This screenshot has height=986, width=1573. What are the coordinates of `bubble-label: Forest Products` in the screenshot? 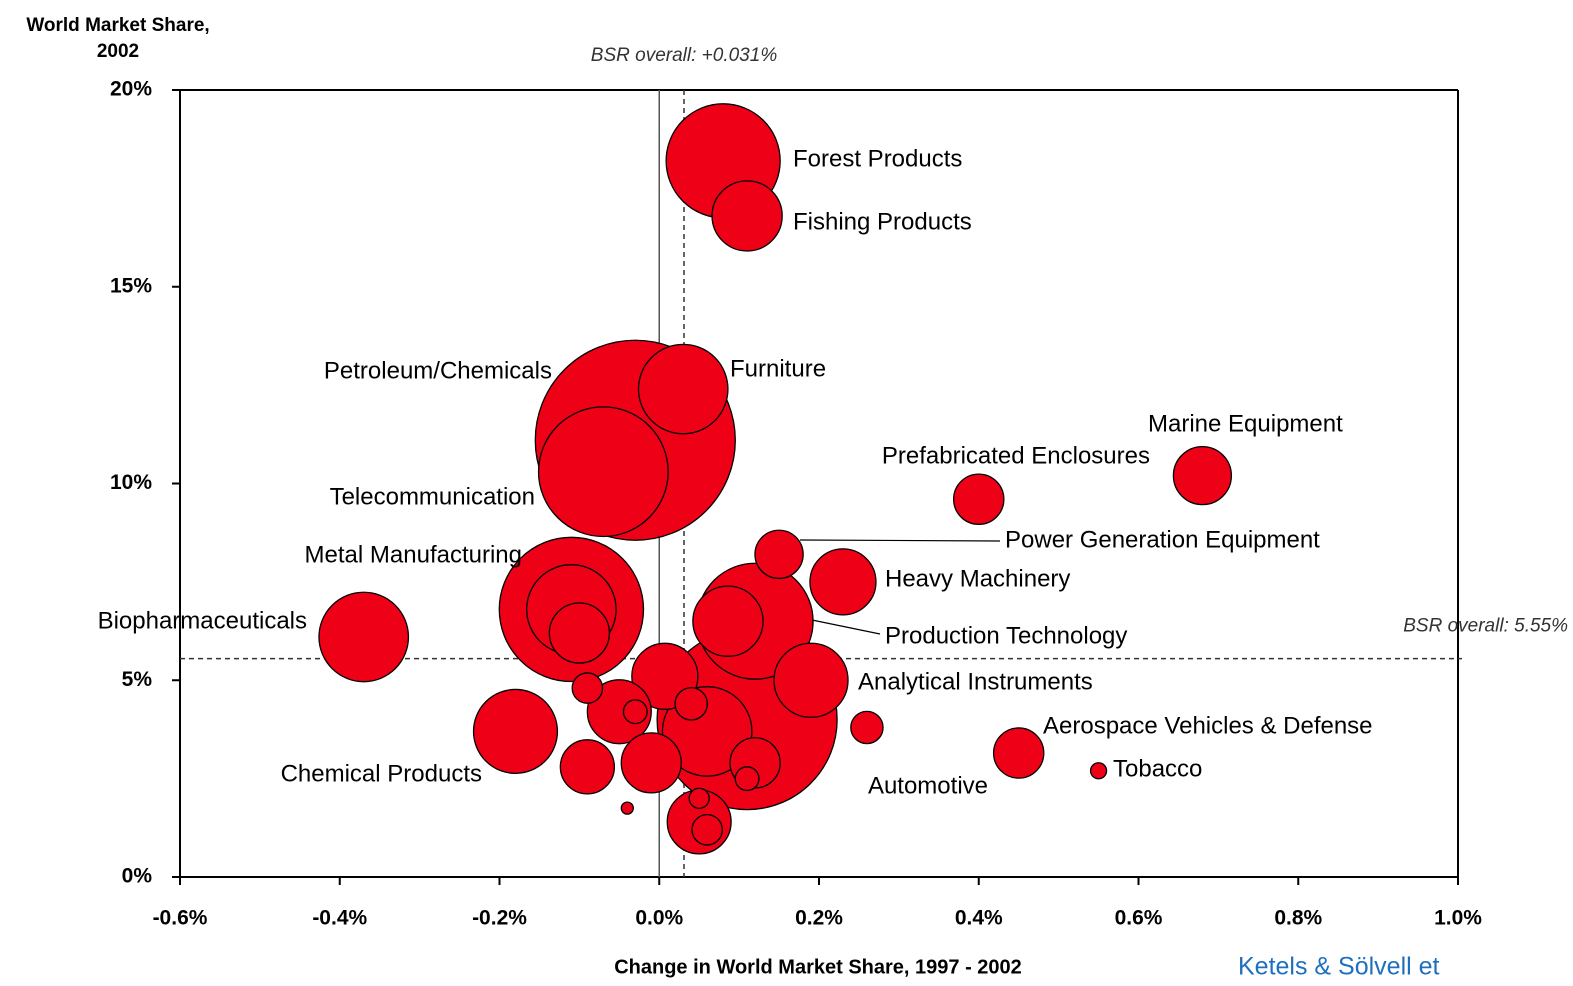 It's located at (877, 158).